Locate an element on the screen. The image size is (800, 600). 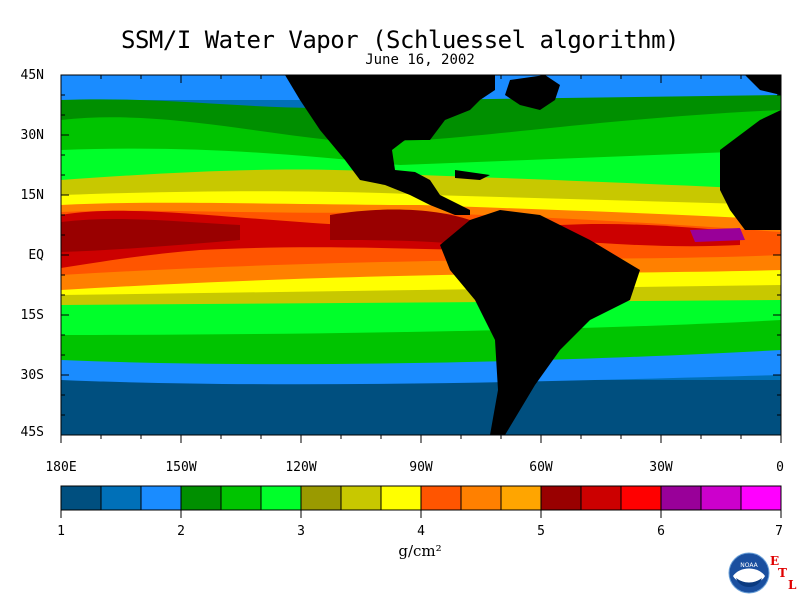
colorbar-label-1: 1 is located at coordinates (61, 531).